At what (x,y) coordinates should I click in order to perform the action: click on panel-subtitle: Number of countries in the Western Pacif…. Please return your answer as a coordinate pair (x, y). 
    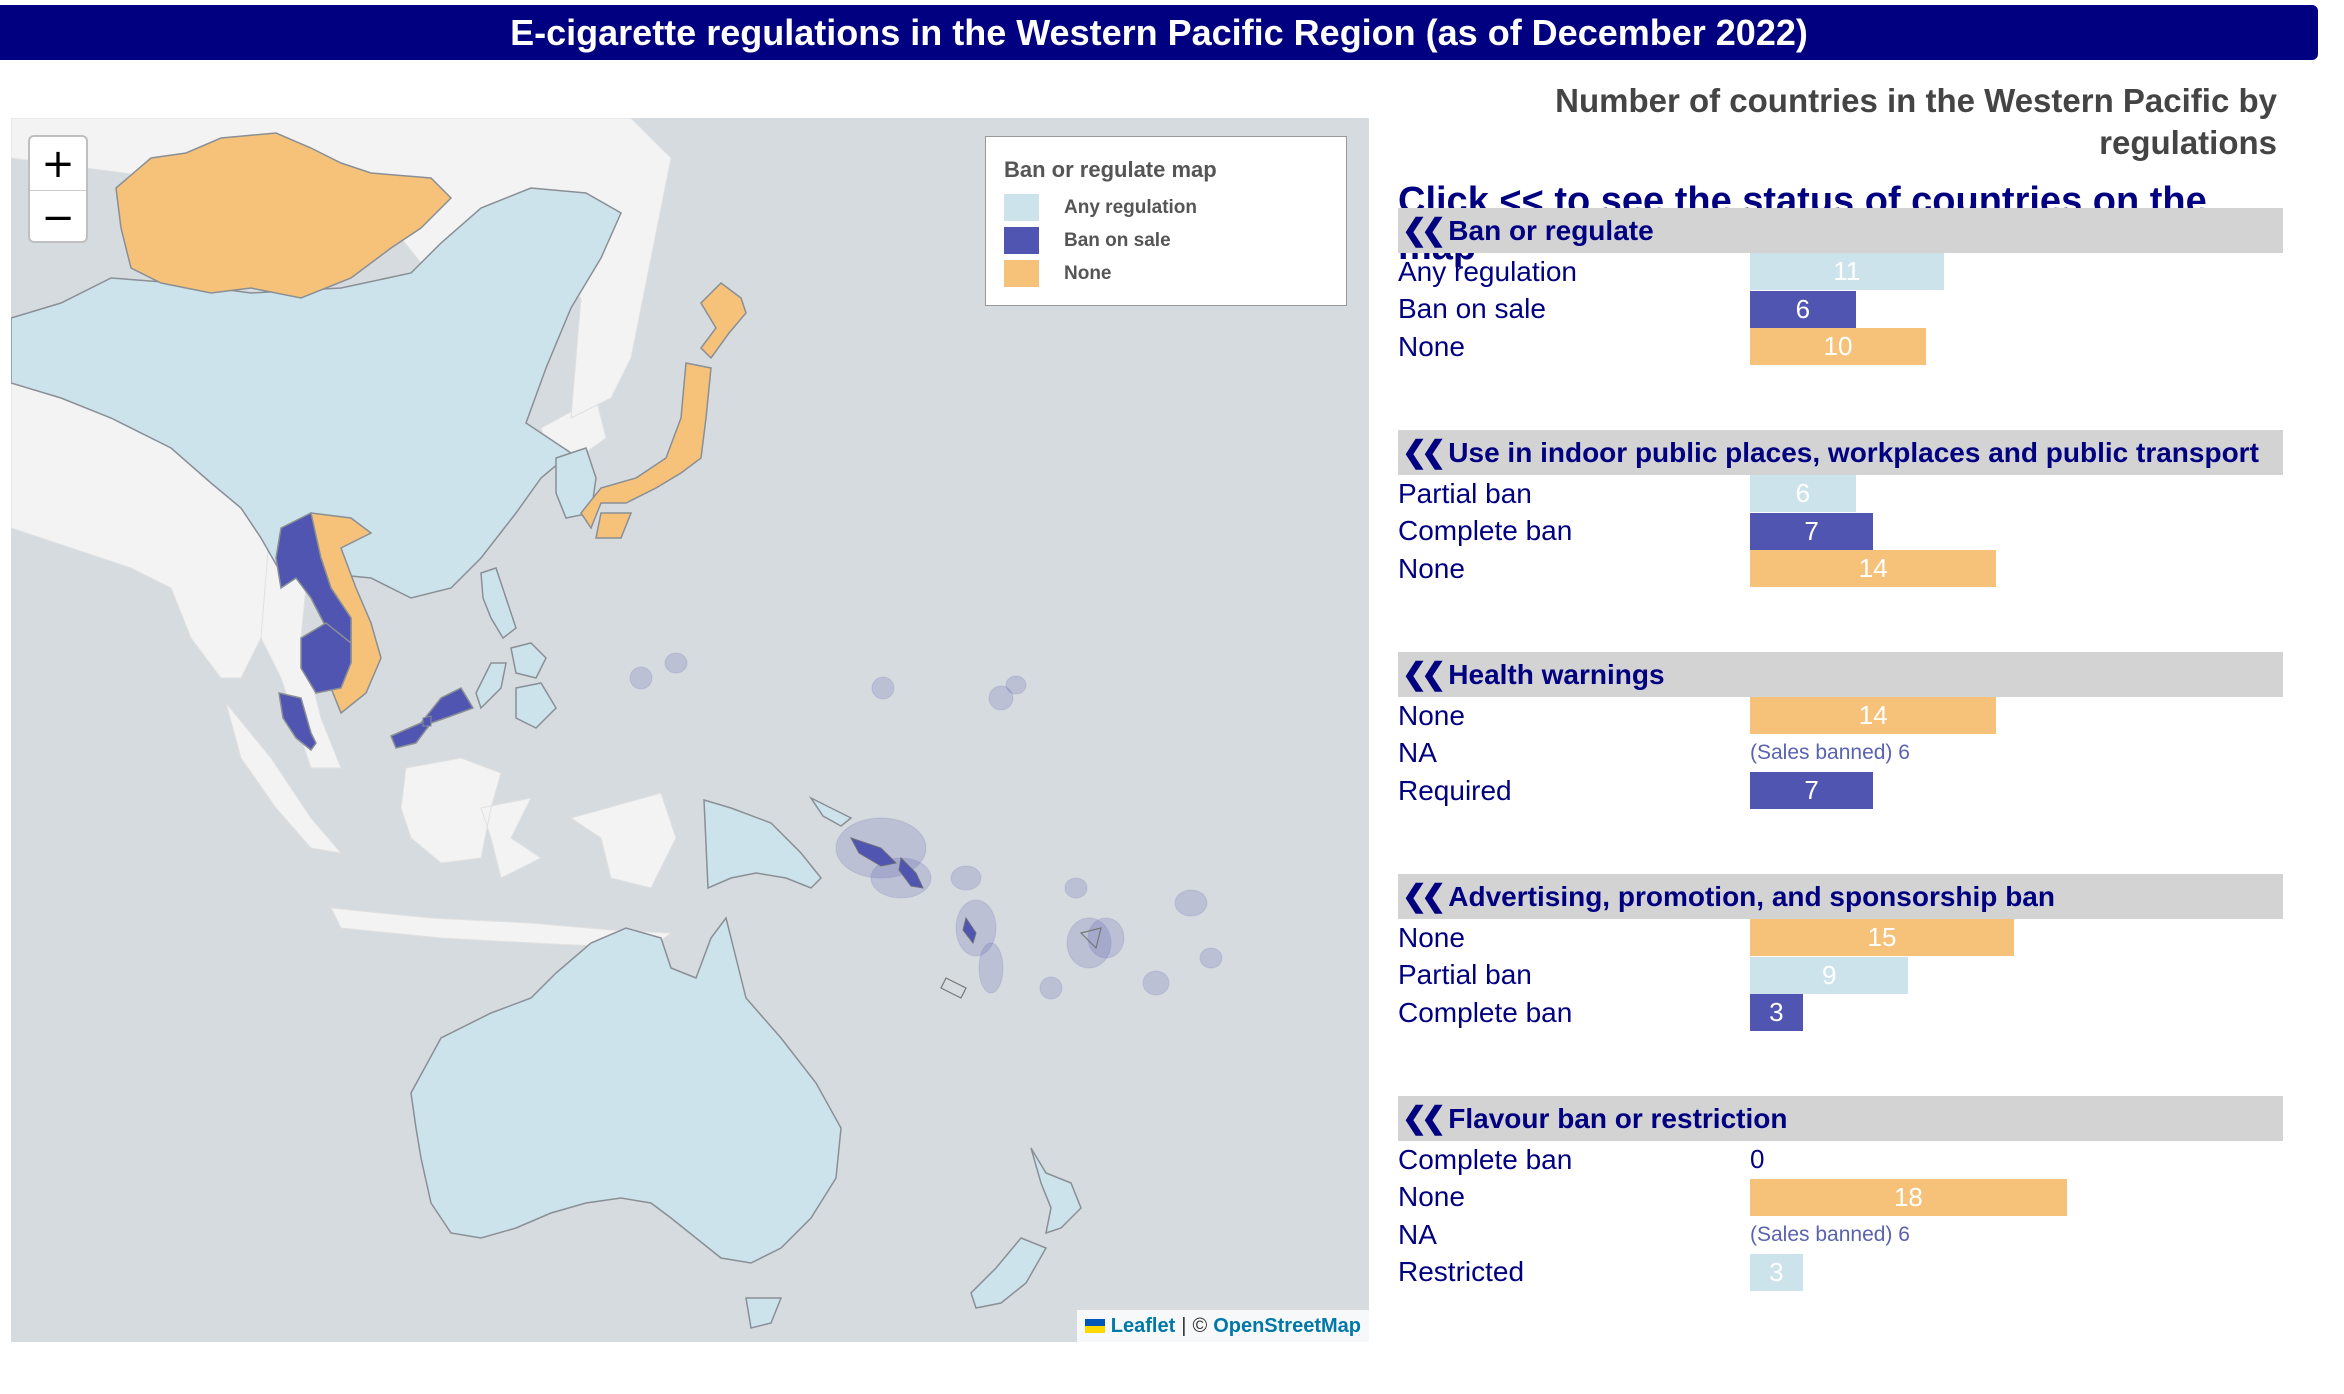
    Looking at the image, I should click on (1916, 121).